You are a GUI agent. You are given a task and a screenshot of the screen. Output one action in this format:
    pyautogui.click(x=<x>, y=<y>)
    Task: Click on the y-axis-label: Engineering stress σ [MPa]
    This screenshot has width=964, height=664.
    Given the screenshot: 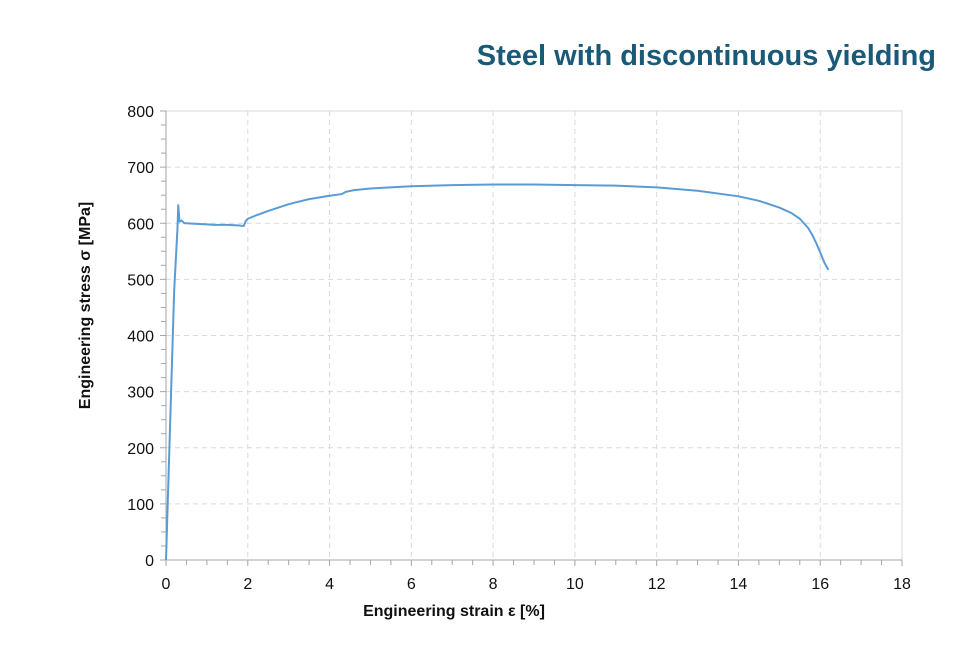 What is the action you would take?
    pyautogui.click(x=85, y=305)
    